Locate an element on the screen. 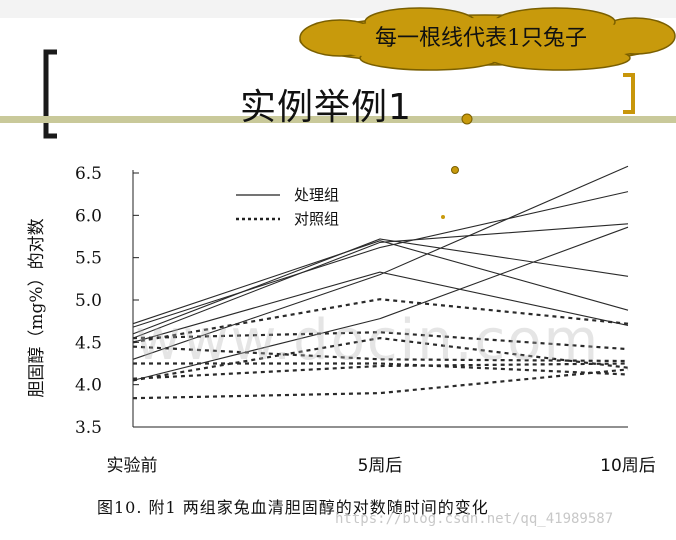  y-tick-label: 6.0 is located at coordinates (88, 216).